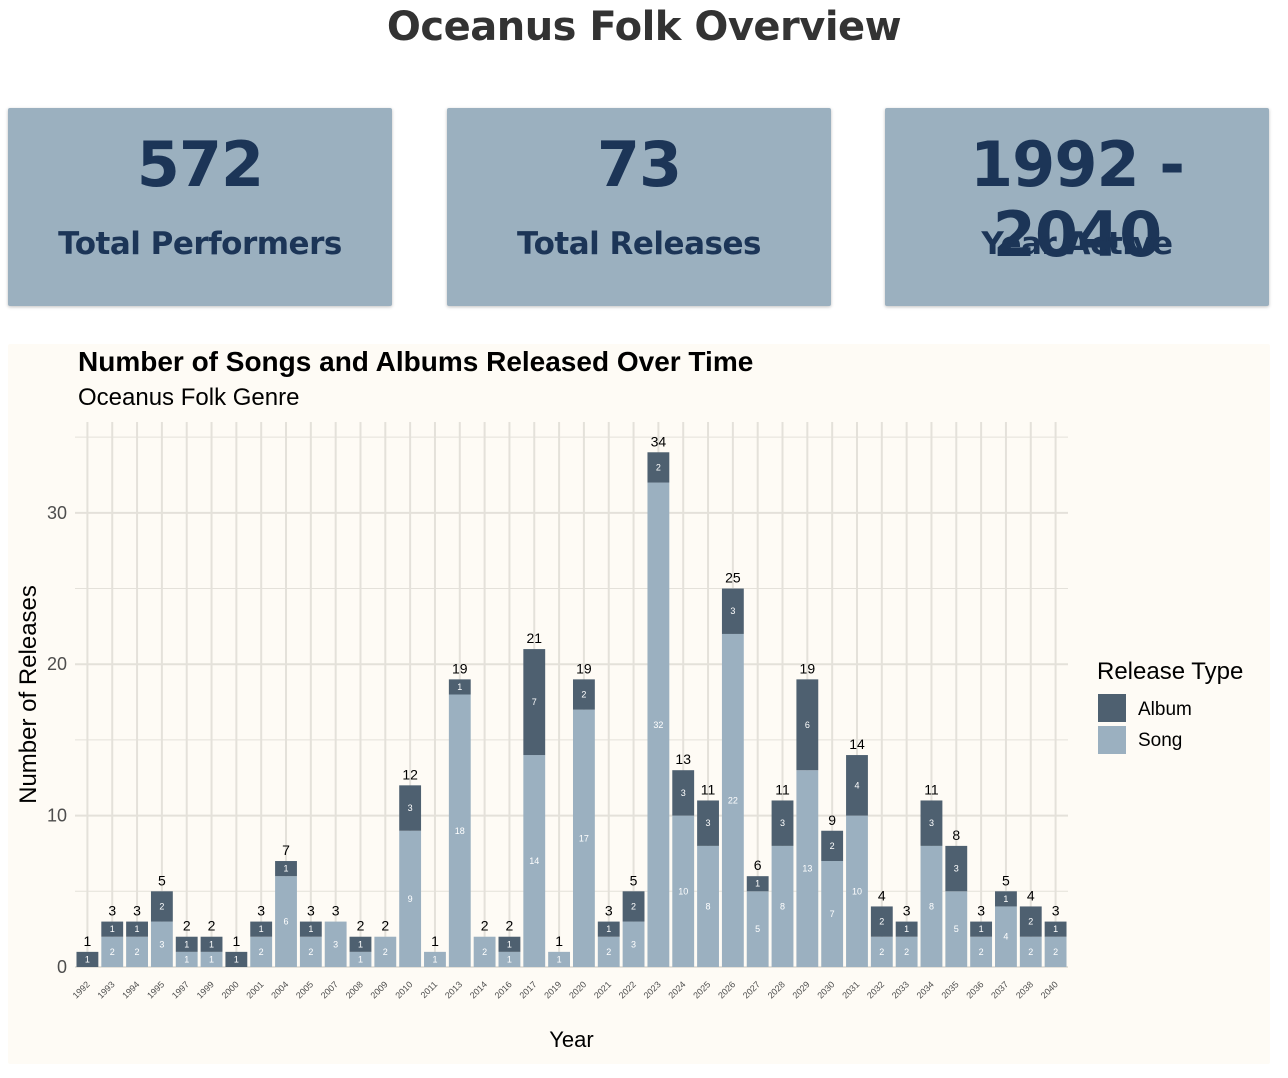 The height and width of the screenshot is (1078, 1288). Describe the element at coordinates (1049, 989) in the screenshot. I see `x-tick-label: 2040` at that location.